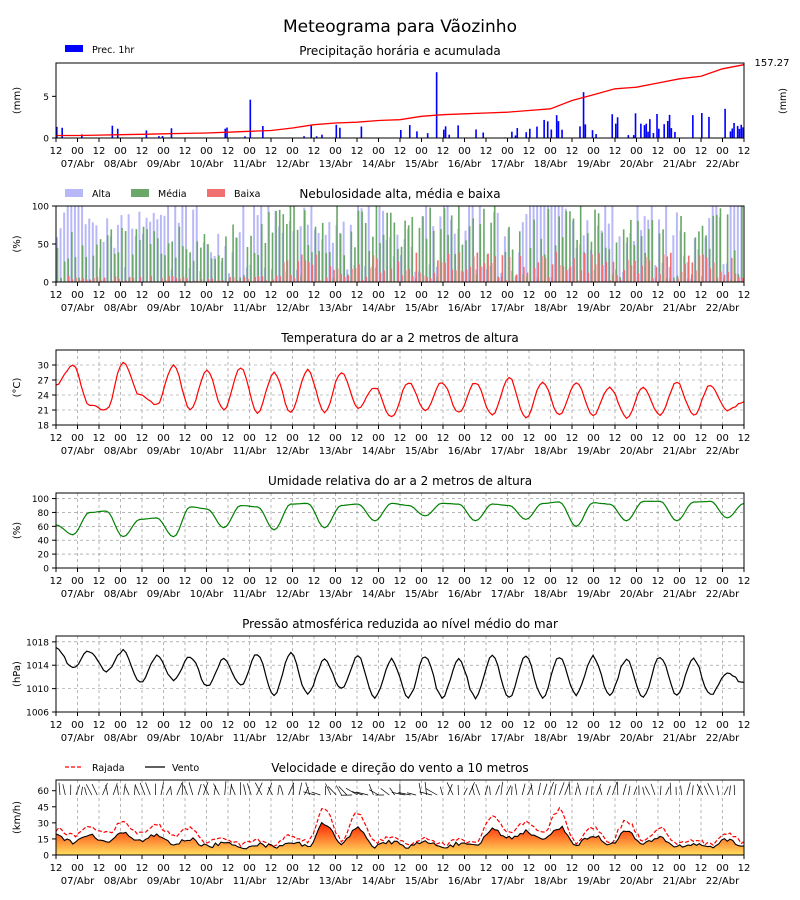  Describe the element at coordinates (101, 194) in the screenshot. I see `legend-label-cloud: Alta` at that location.